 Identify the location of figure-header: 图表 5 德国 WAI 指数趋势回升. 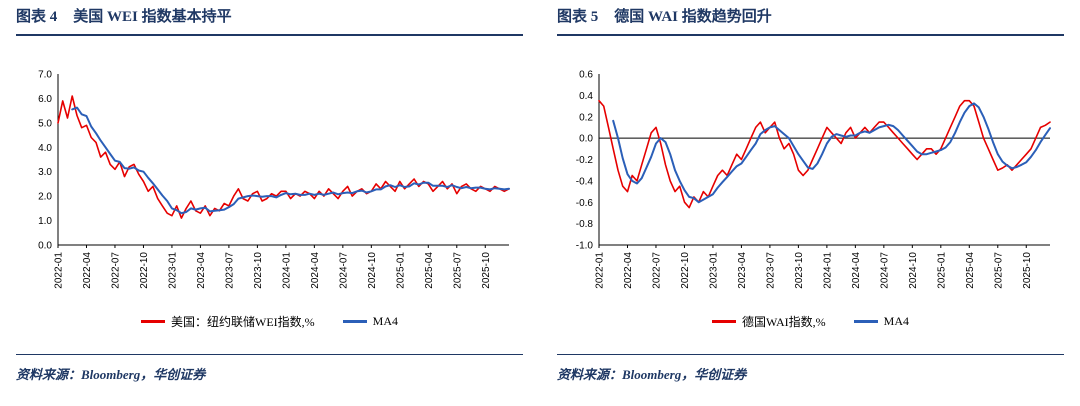
(810, 22).